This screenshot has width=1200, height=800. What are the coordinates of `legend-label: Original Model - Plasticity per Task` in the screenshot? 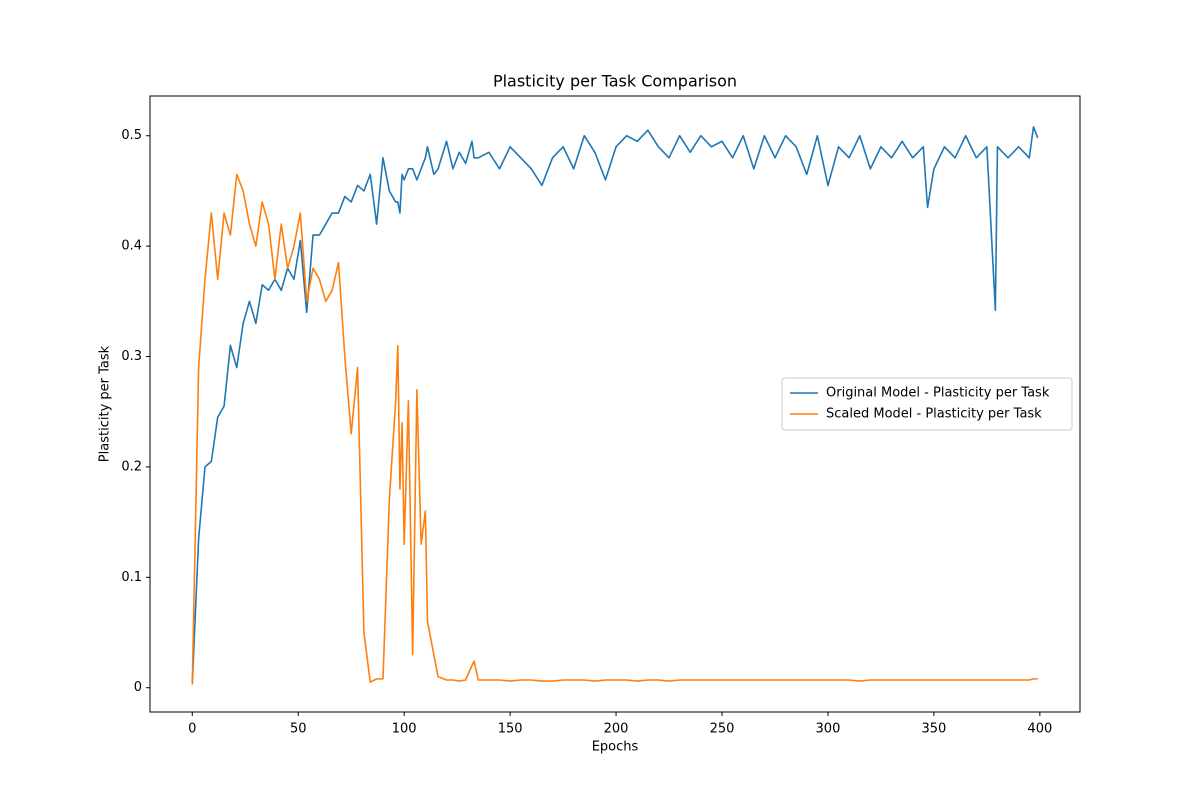 It's located at (938, 393).